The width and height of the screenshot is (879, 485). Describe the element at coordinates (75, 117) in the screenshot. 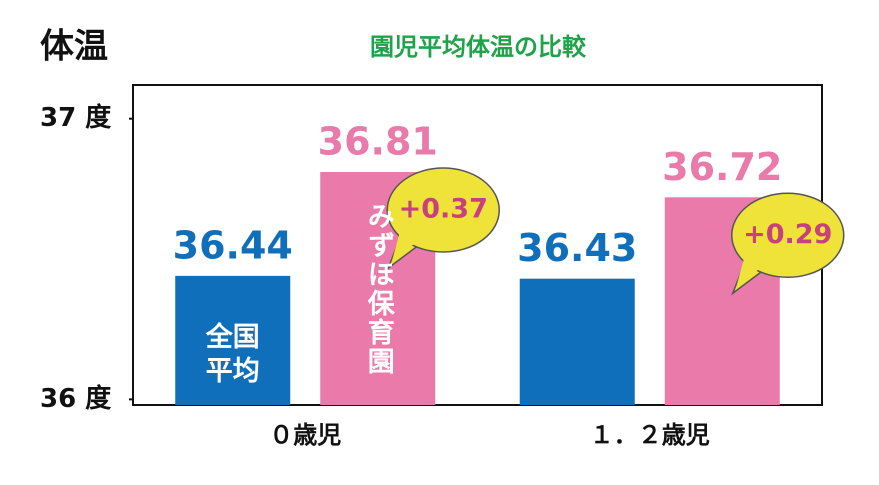

I see `y-tick-label: 37 度` at that location.